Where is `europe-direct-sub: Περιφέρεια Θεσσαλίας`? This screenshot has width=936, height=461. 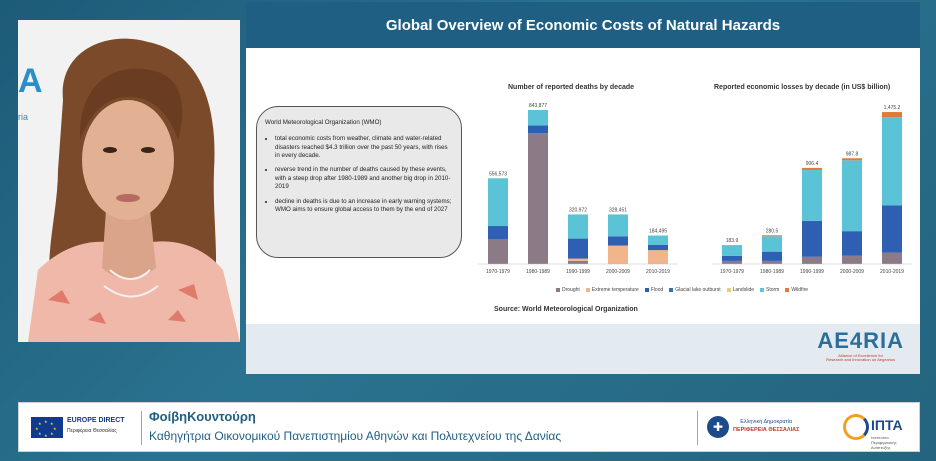
europe-direct-sub: Περιφέρεια Θεσσαλίας is located at coordinates (92, 431).